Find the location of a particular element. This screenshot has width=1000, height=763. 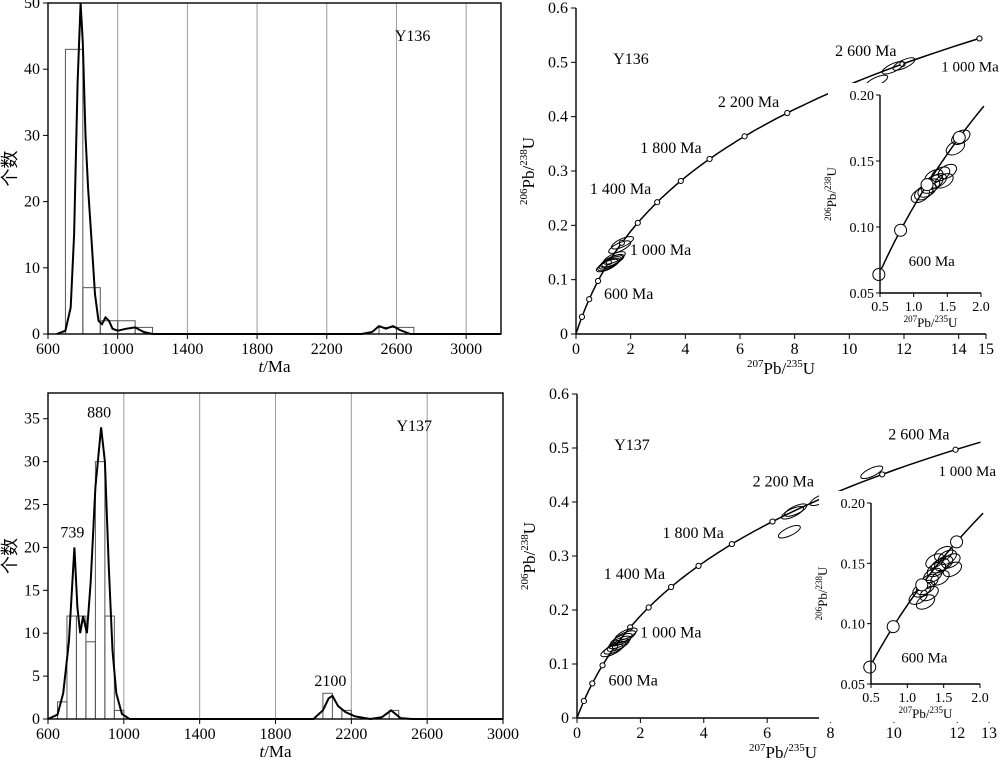

x-axis-label: 207Pb/235U is located at coordinates (783, 752).